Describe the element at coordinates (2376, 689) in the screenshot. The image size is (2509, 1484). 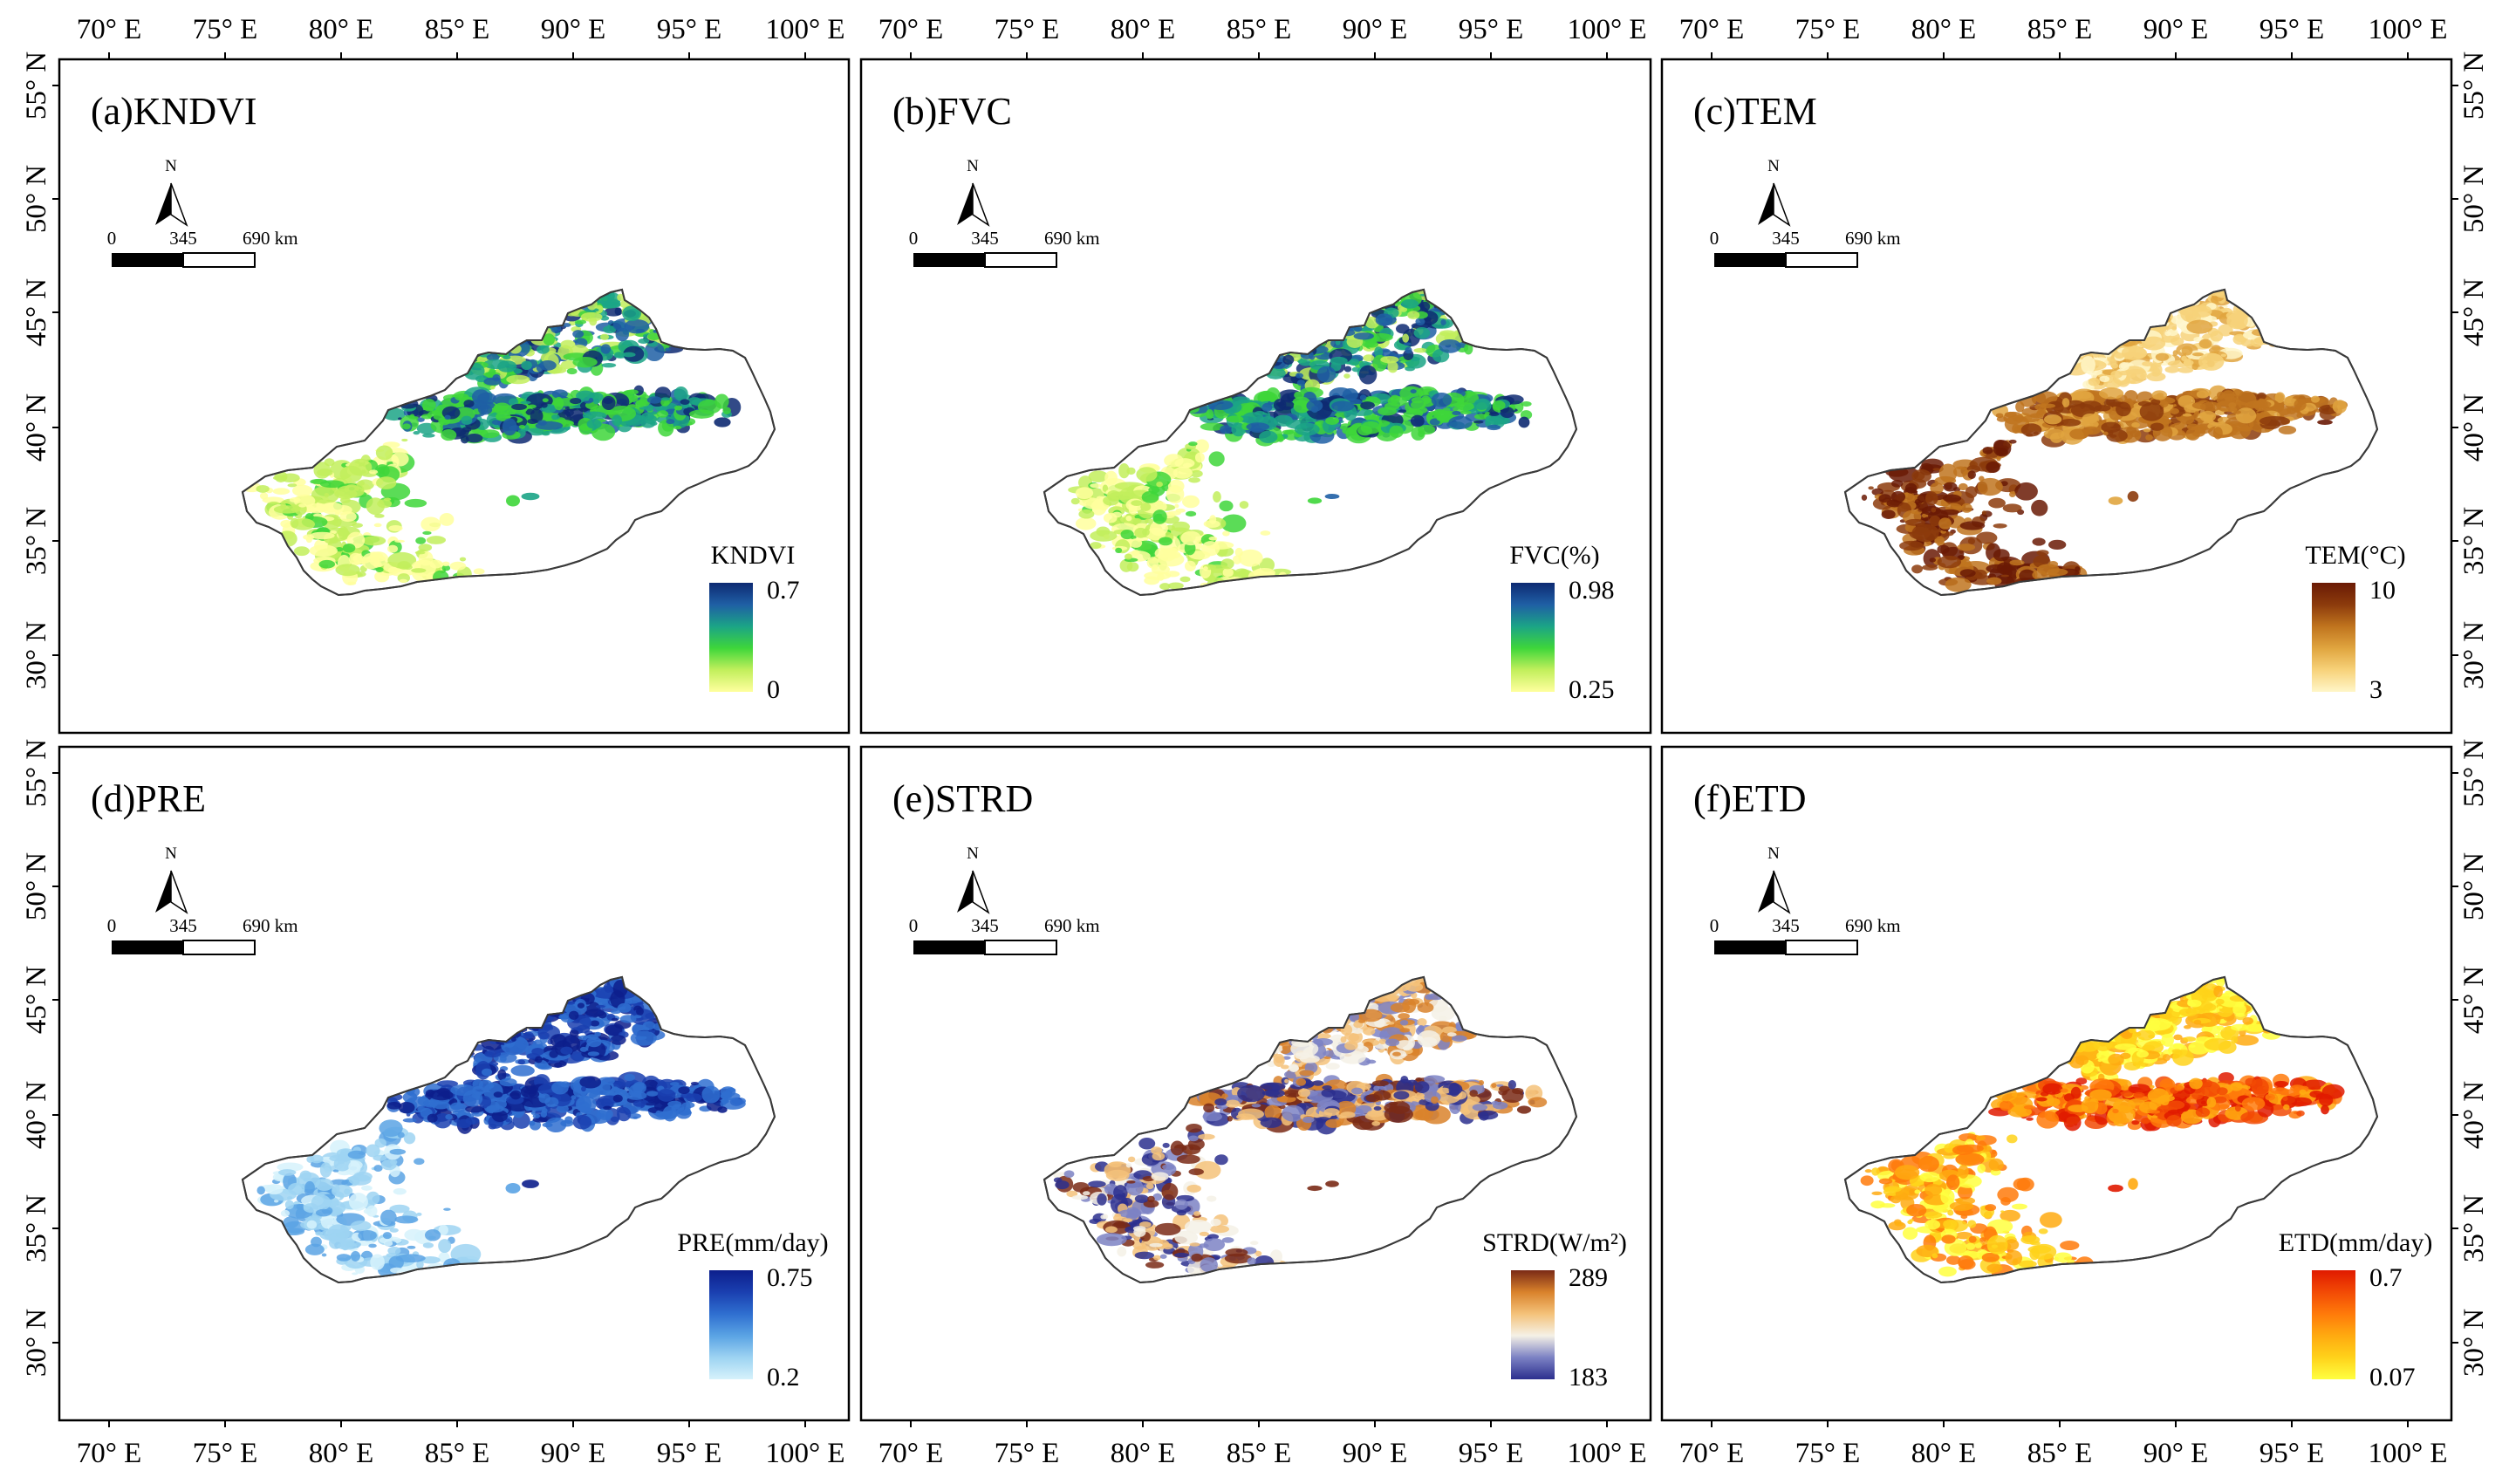
I see `legend-min-value: 3` at that location.